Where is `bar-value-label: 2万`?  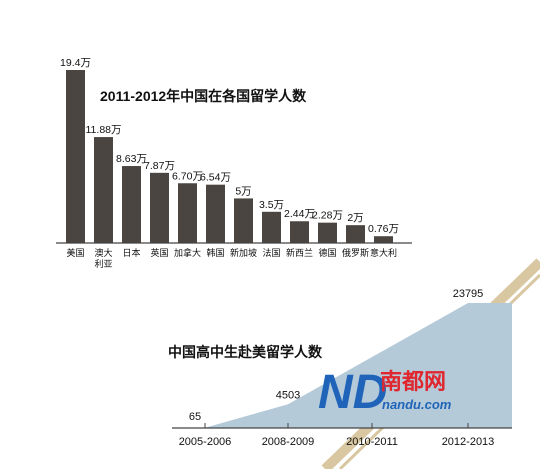
bar-value-label: 2万 is located at coordinates (355, 218).